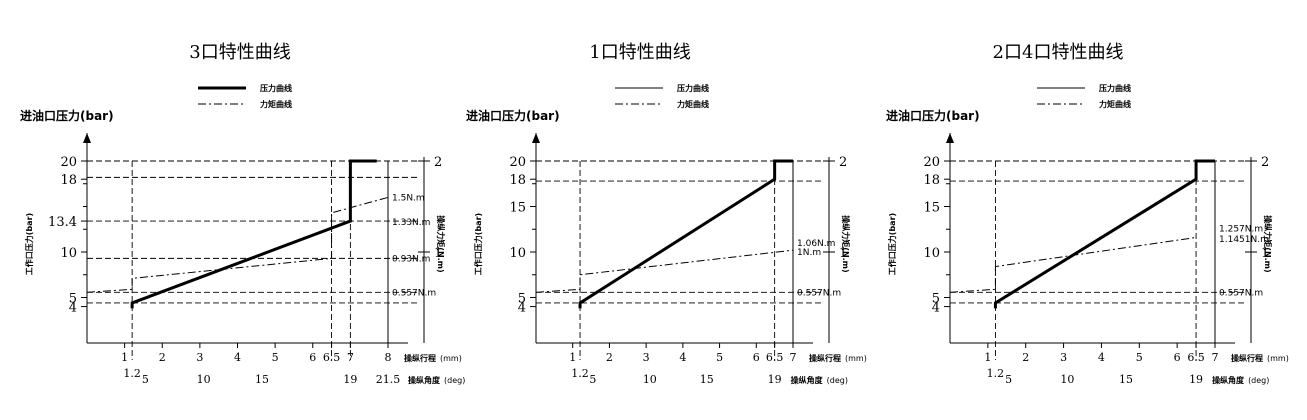 The image size is (1307, 420). What do you see at coordinates (639, 52) in the screenshot?
I see `chart-title: 1口特性曲线` at bounding box center [639, 52].